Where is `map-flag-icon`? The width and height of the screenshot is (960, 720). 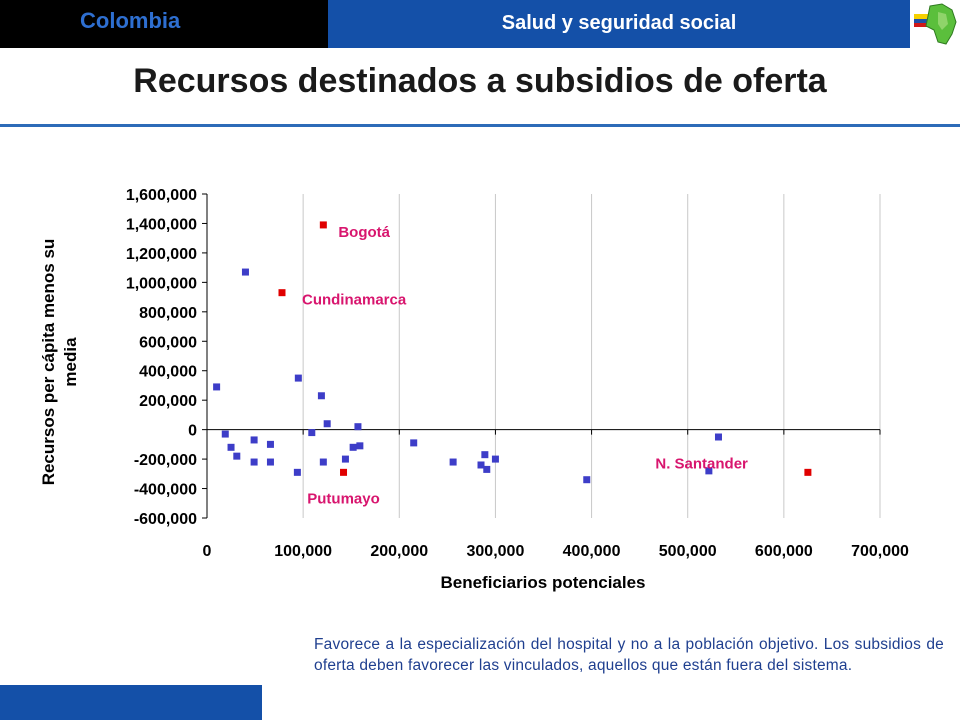 map-flag-icon is located at coordinates (935, 24).